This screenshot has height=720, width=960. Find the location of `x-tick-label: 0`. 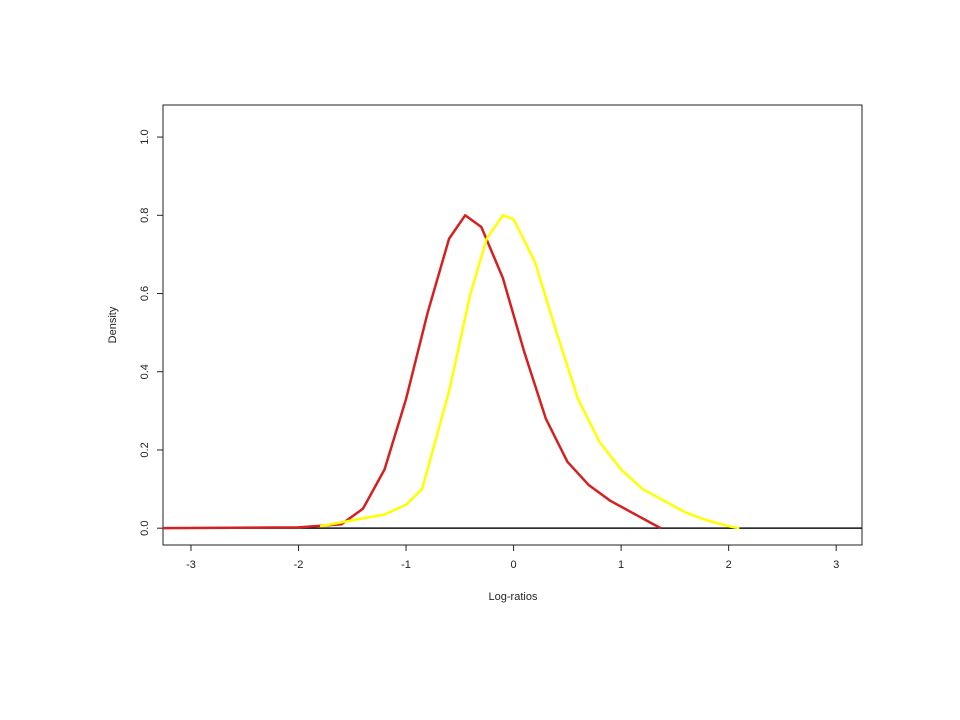

x-tick-label: 0 is located at coordinates (514, 565).